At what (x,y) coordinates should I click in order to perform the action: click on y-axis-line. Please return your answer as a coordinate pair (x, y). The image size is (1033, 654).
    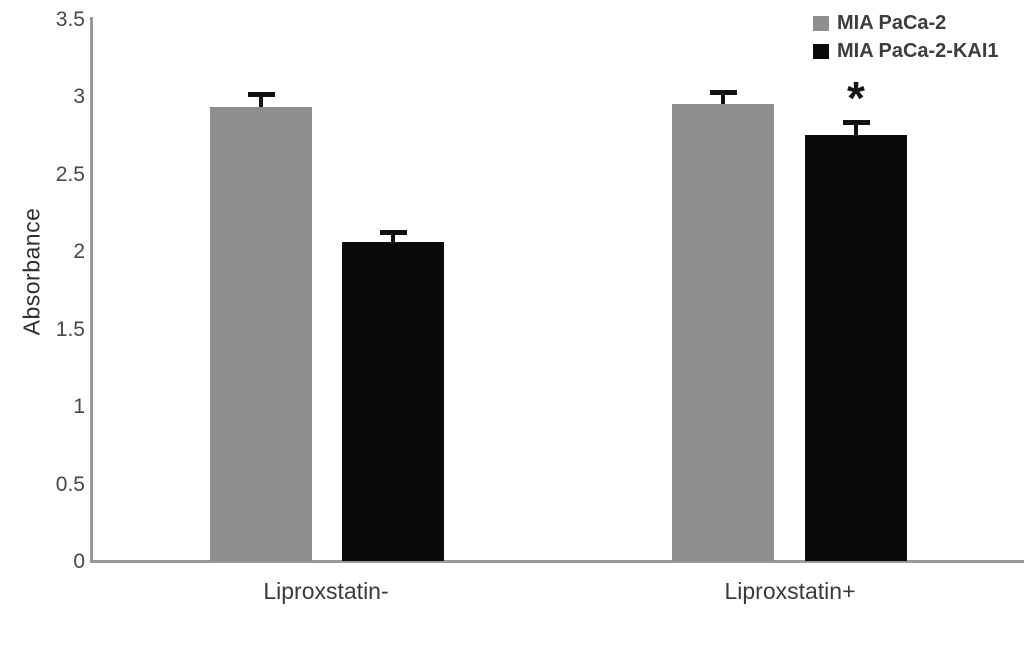
    Looking at the image, I should click on (91, 290).